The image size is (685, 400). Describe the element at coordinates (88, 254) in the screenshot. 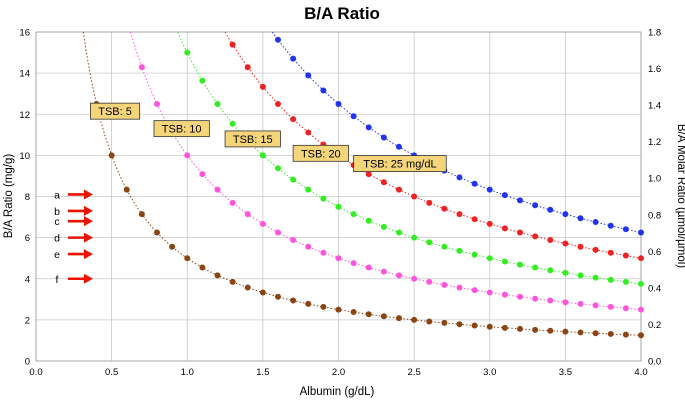

I see `marker-arrow-head-e` at that location.